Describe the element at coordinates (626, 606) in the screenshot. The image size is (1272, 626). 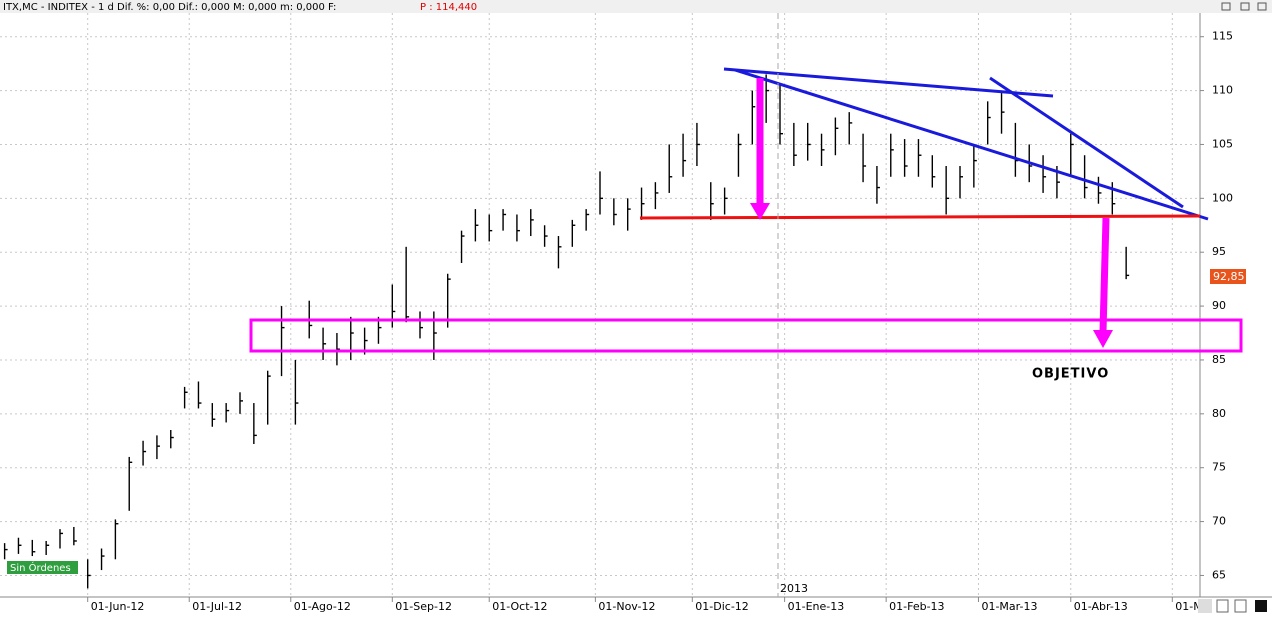
I see `x-tick-label: 01-Nov-12` at that location.